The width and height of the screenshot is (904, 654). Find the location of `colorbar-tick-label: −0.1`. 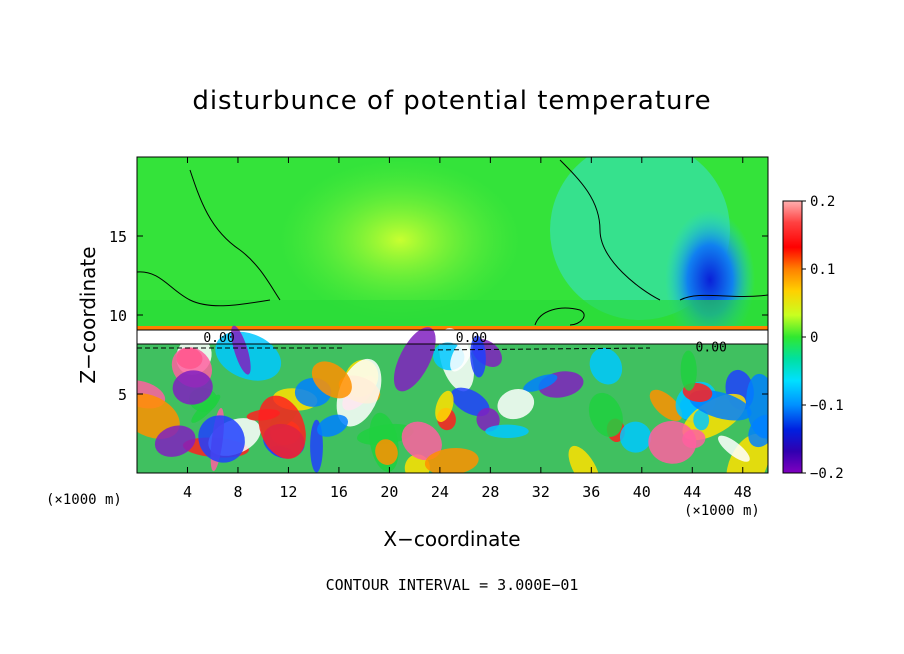

colorbar-tick-label: −0.1 is located at coordinates (827, 406).